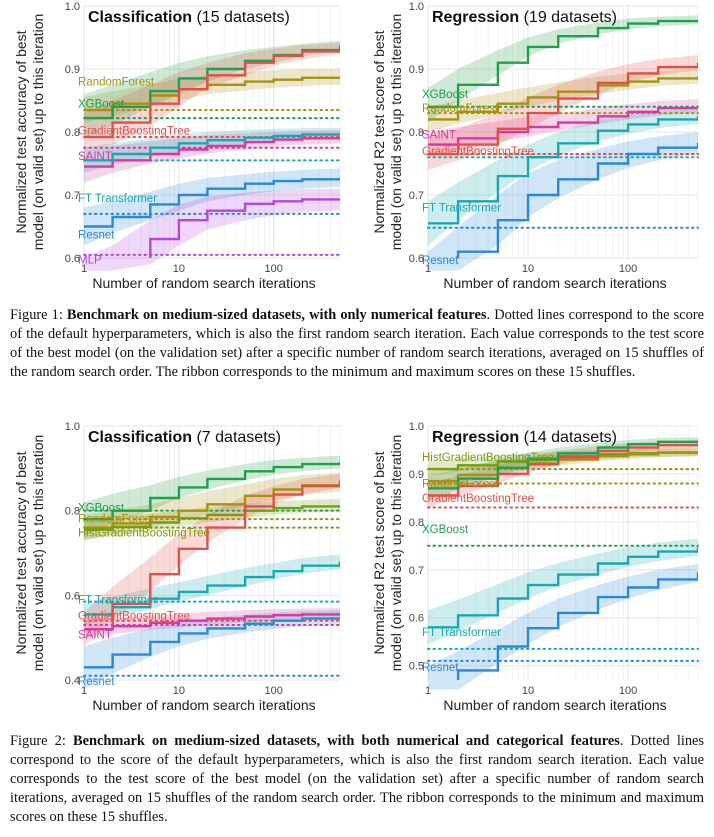  What do you see at coordinates (628, 269) in the screenshot?
I see `c1-xtick-label: 100` at bounding box center [628, 269].